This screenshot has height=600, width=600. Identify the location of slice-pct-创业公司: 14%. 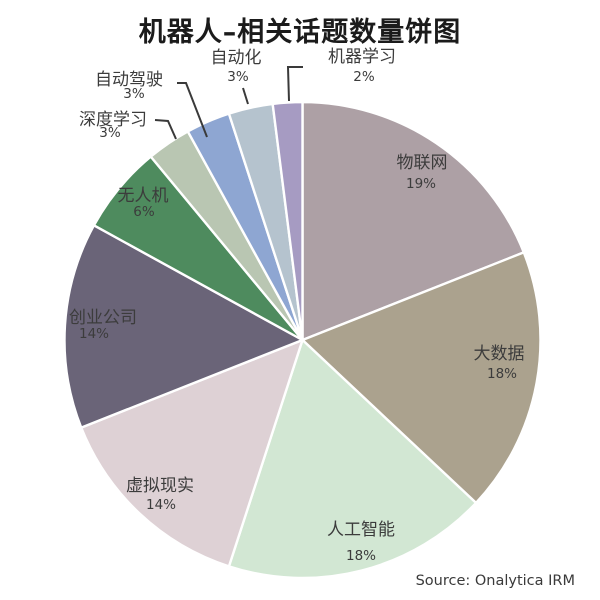
(94, 334).